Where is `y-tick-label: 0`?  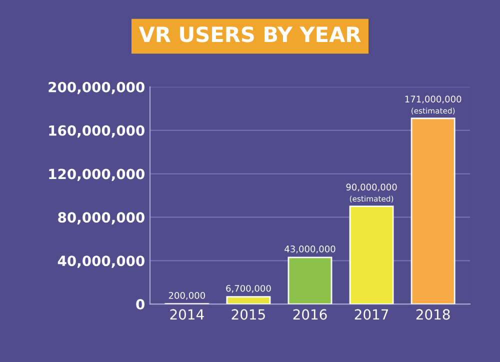
y-tick-label: 0 is located at coordinates (140, 304).